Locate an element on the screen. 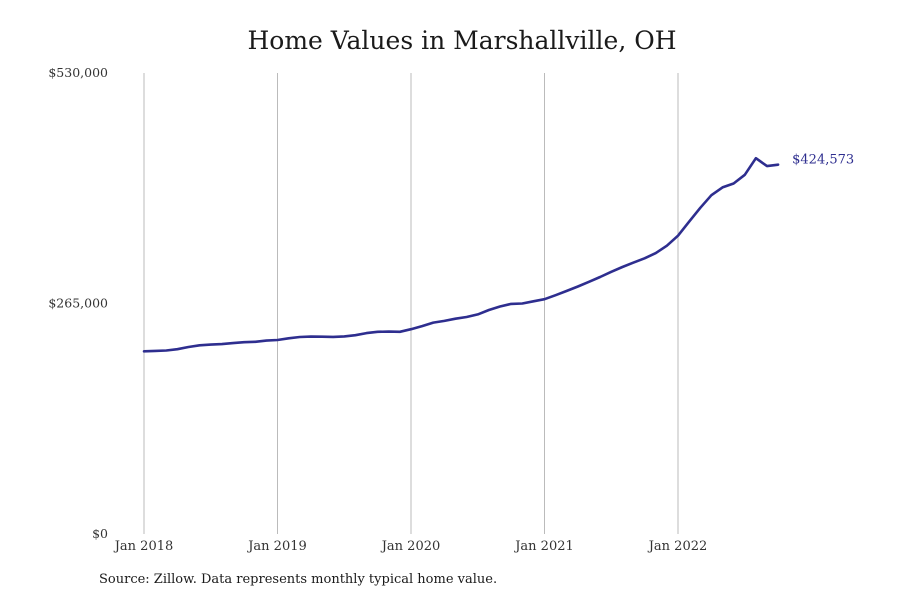 This screenshot has height=600, width=900. x-tick-label: Jan 2020 is located at coordinates (410, 546).